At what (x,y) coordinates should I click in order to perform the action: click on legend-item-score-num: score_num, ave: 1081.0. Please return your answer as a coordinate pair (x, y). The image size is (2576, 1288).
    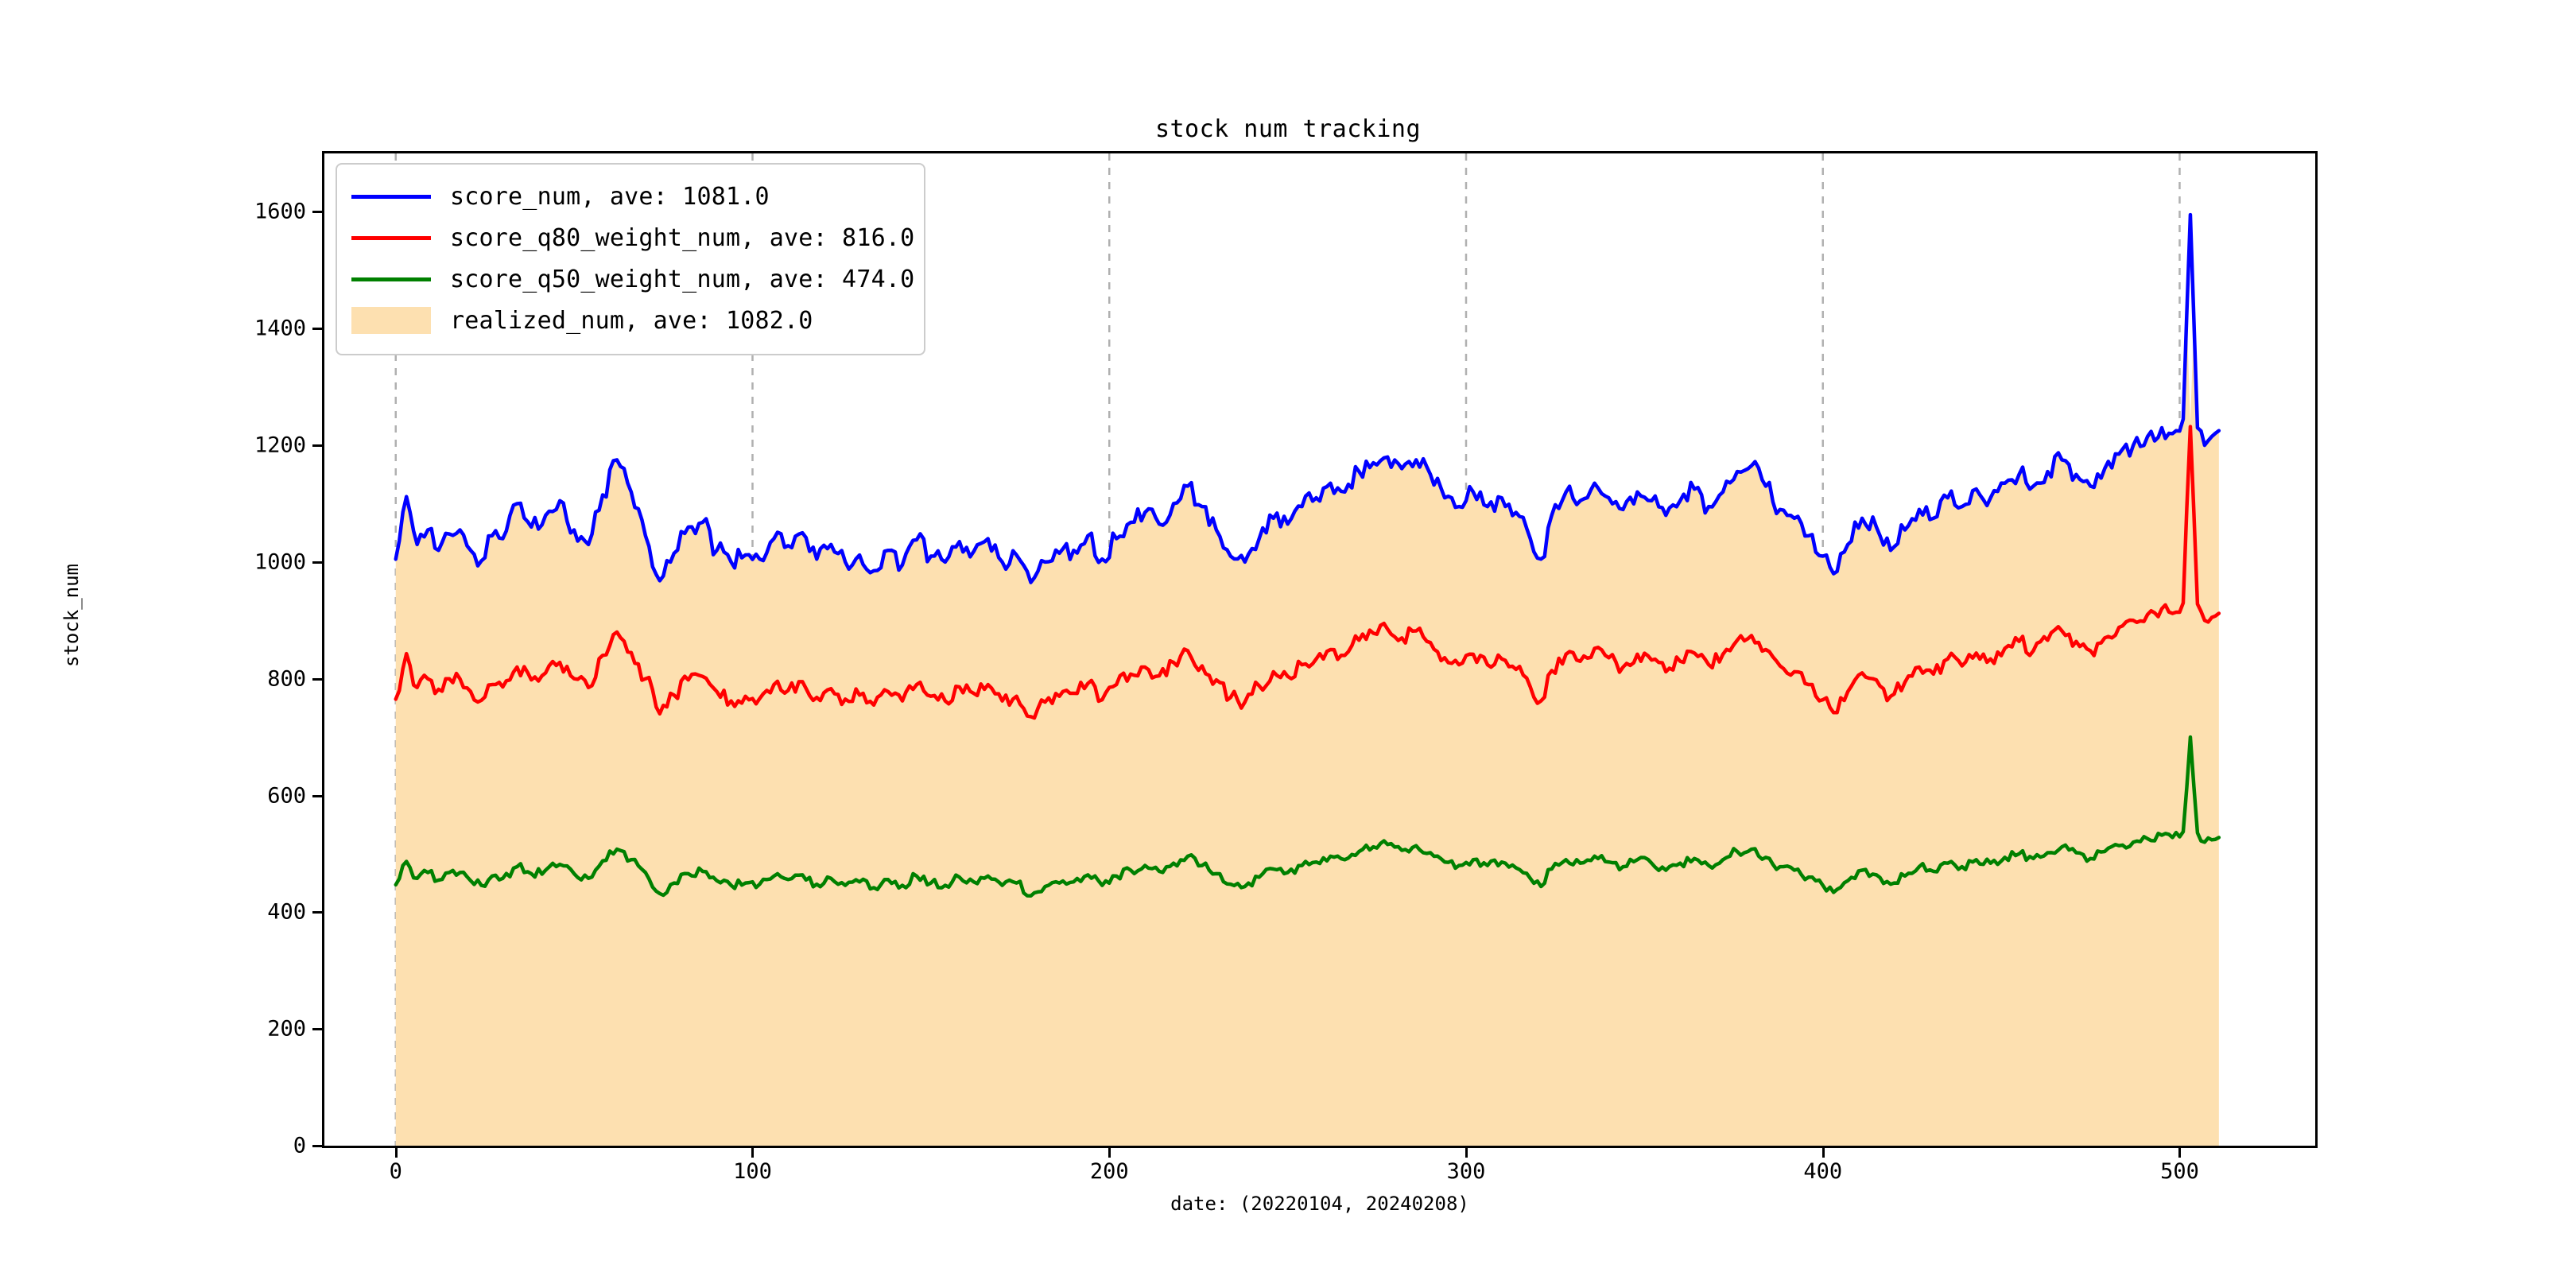
    Looking at the image, I should click on (630, 197).